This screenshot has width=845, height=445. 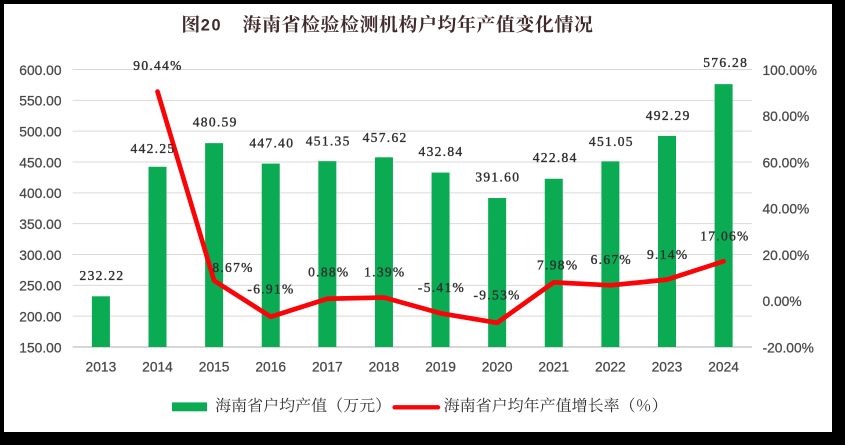 I want to click on svg-text: 200.00, so click(x=40, y=317).